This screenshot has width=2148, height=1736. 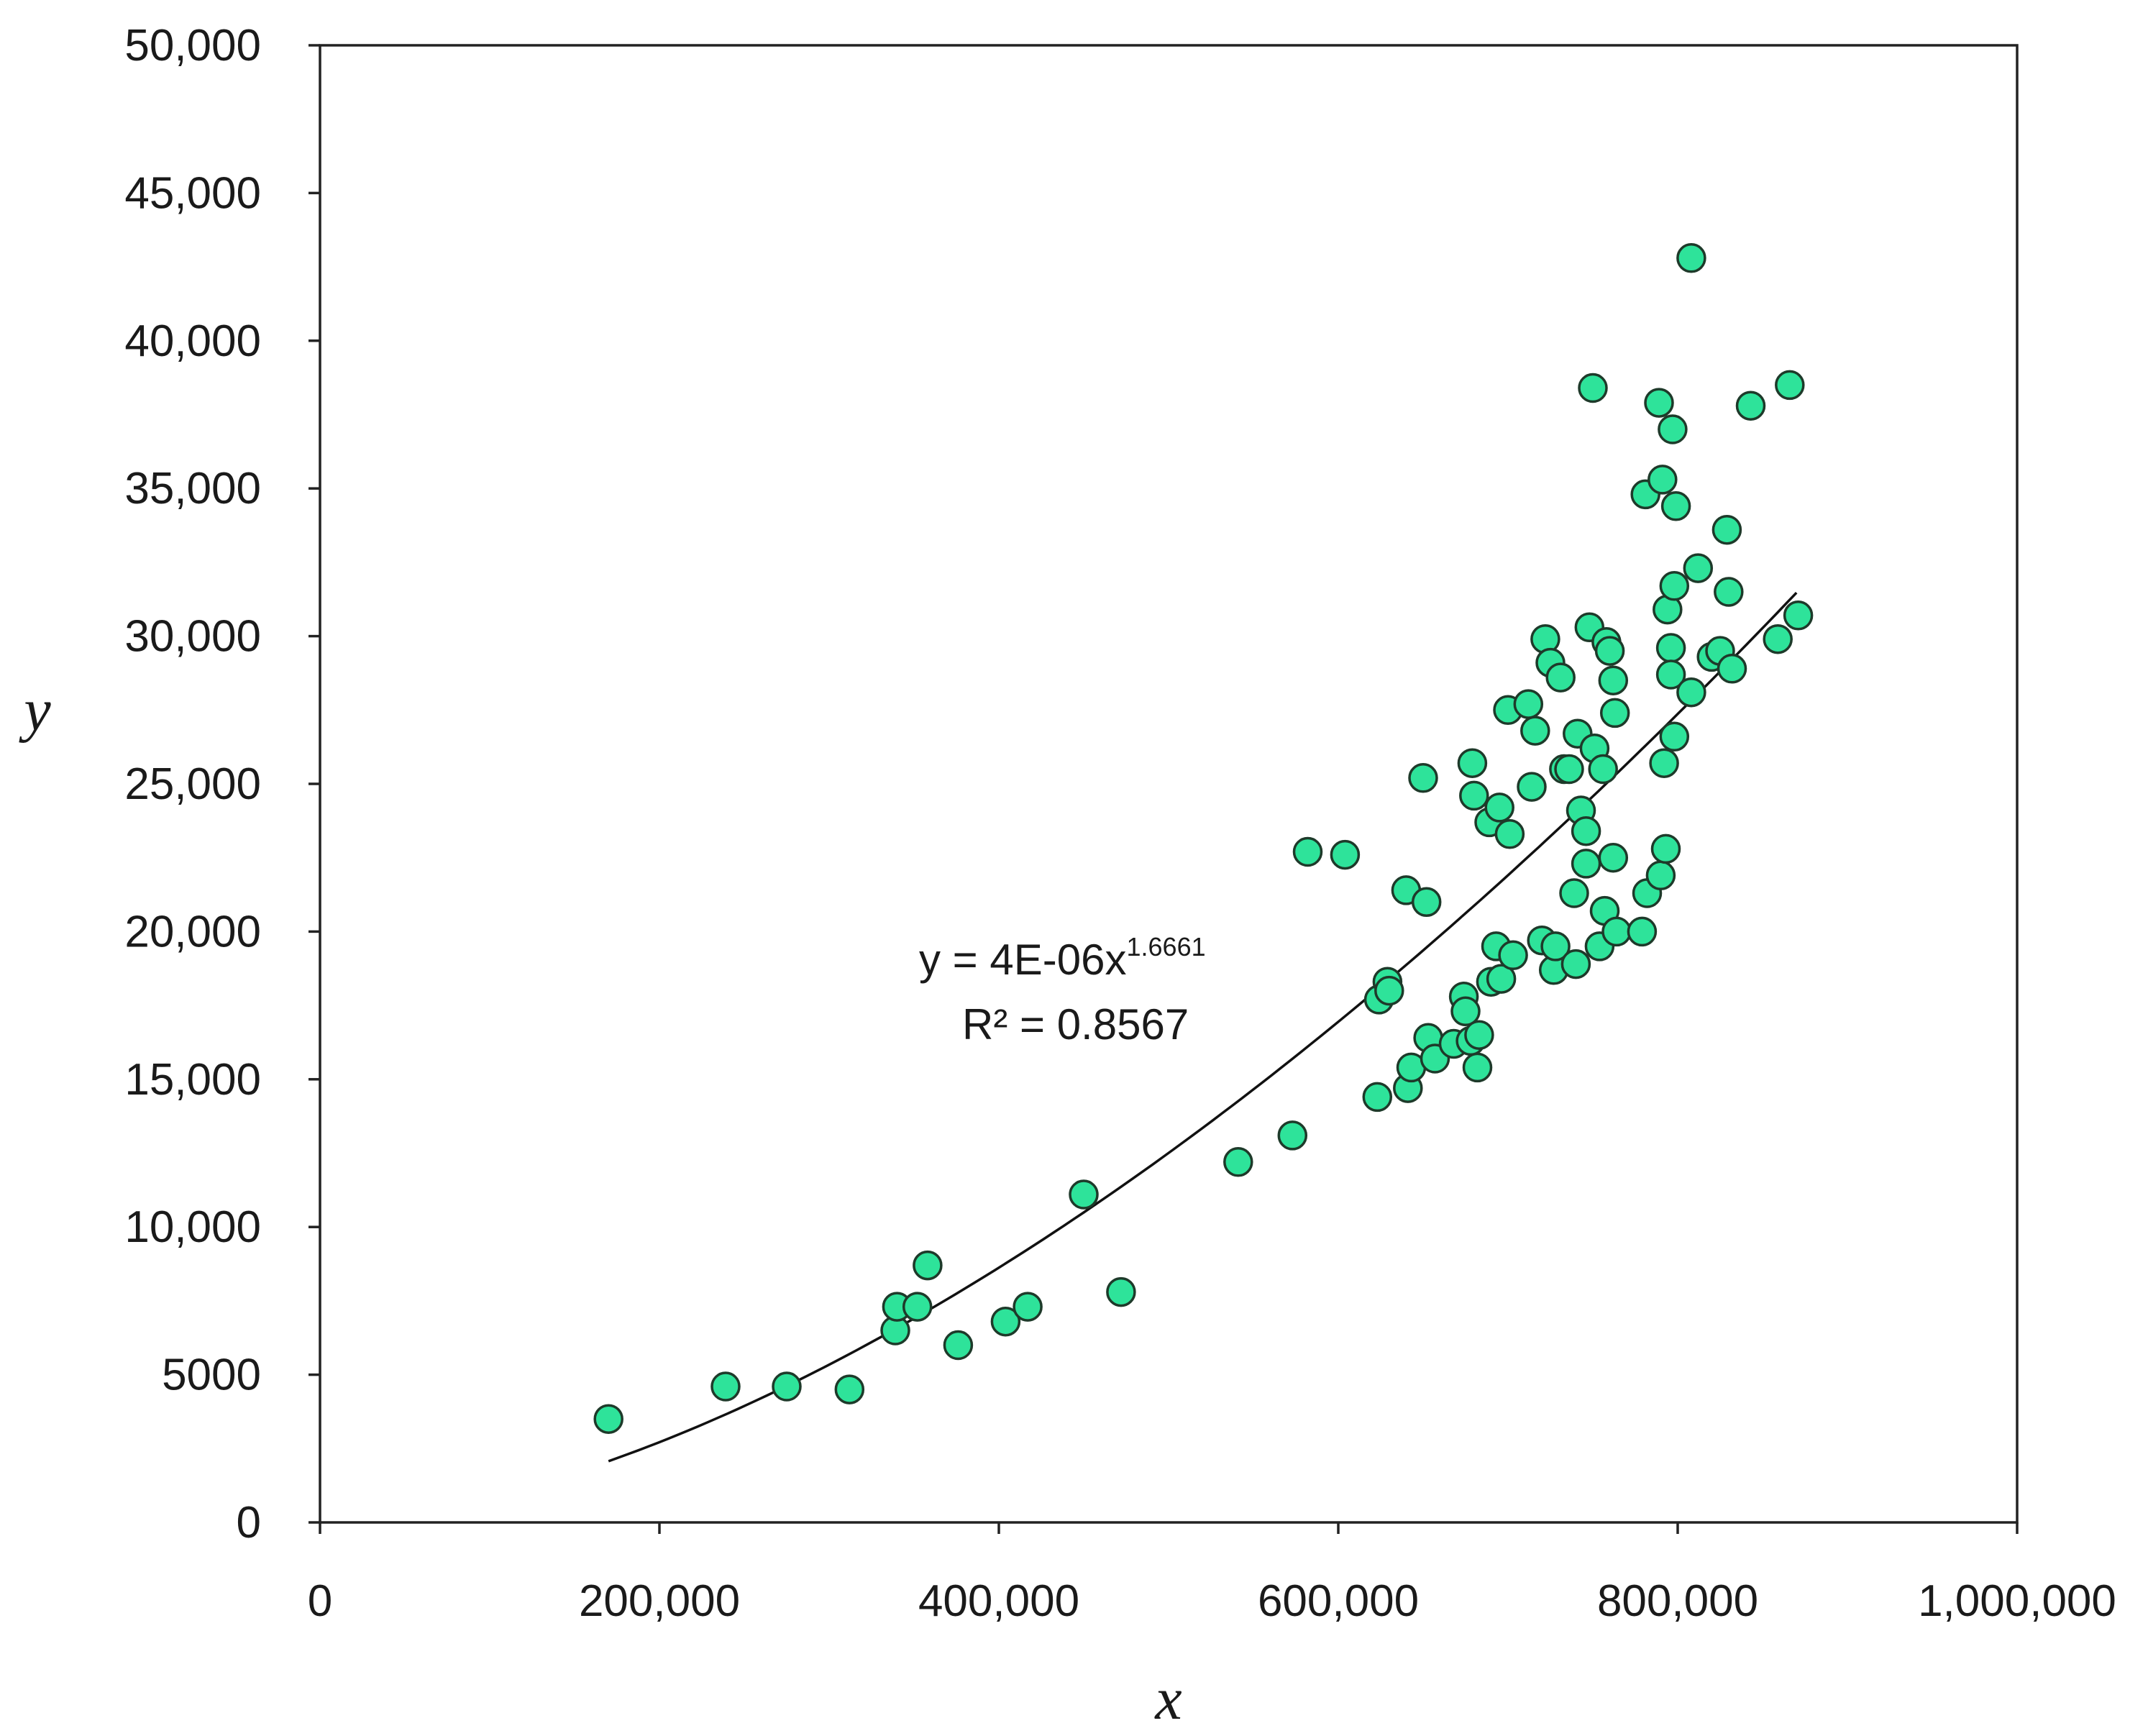 What do you see at coordinates (2017, 1601) in the screenshot?
I see `x-tick-label: 1,000,000` at bounding box center [2017, 1601].